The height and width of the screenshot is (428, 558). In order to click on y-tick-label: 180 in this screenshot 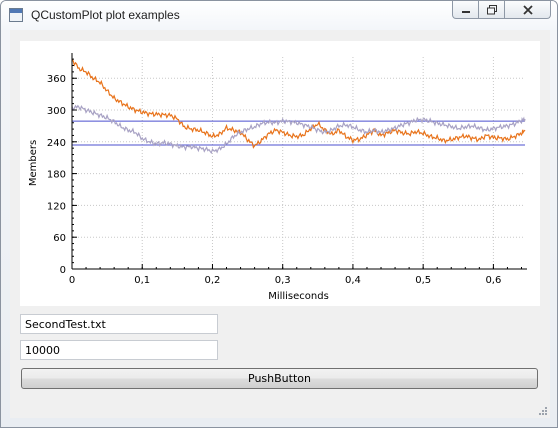, I will do `click(56, 175)`.